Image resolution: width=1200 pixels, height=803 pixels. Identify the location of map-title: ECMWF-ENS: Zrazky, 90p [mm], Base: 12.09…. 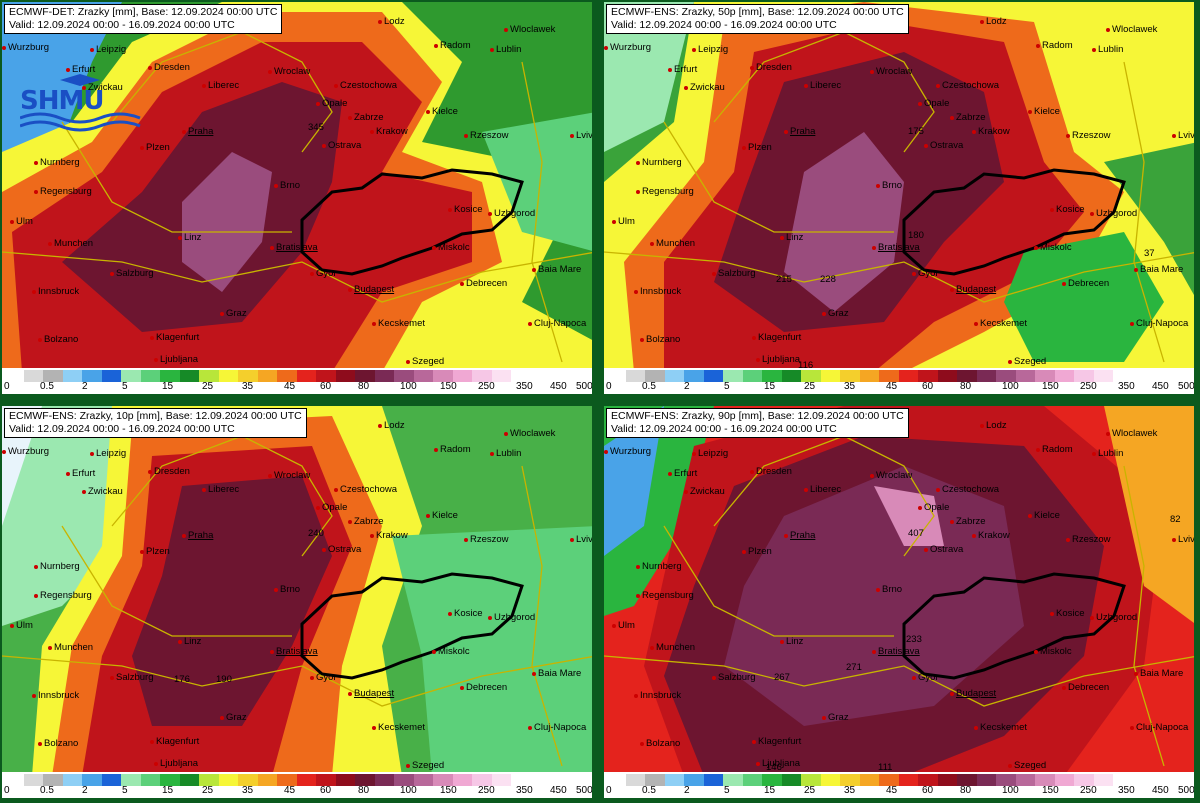
(757, 416).